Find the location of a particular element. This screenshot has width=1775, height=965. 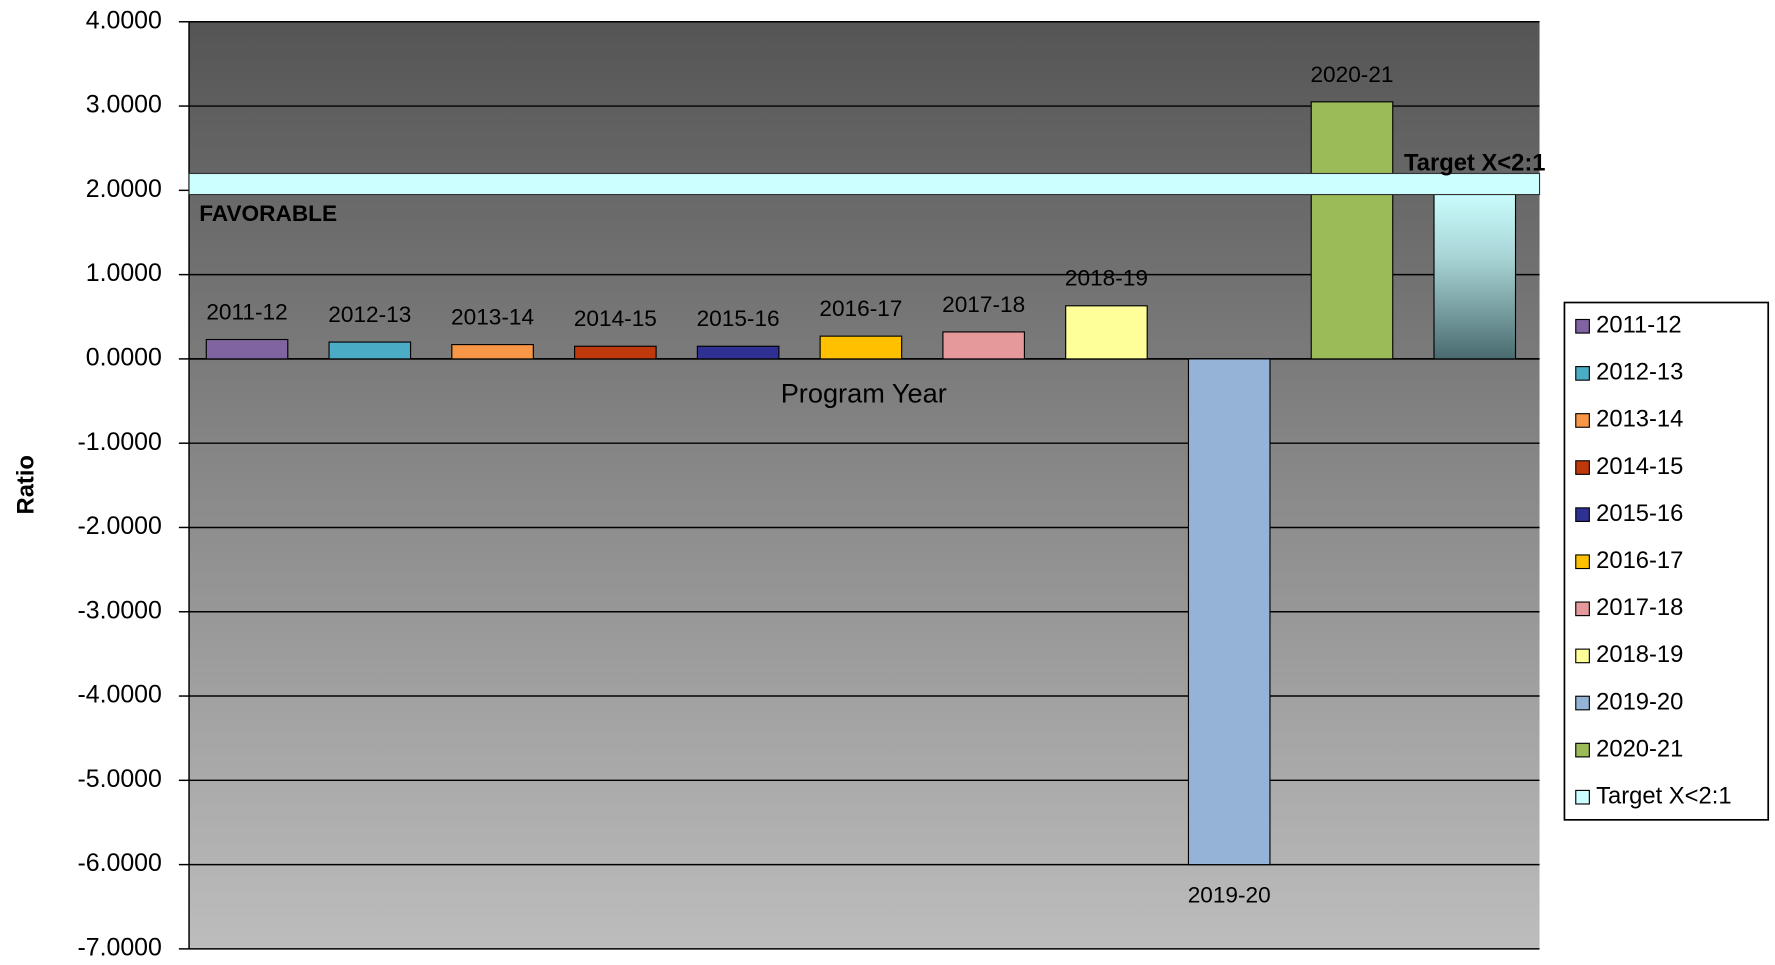

y-tick-label: 0.0000 is located at coordinates (124, 357).